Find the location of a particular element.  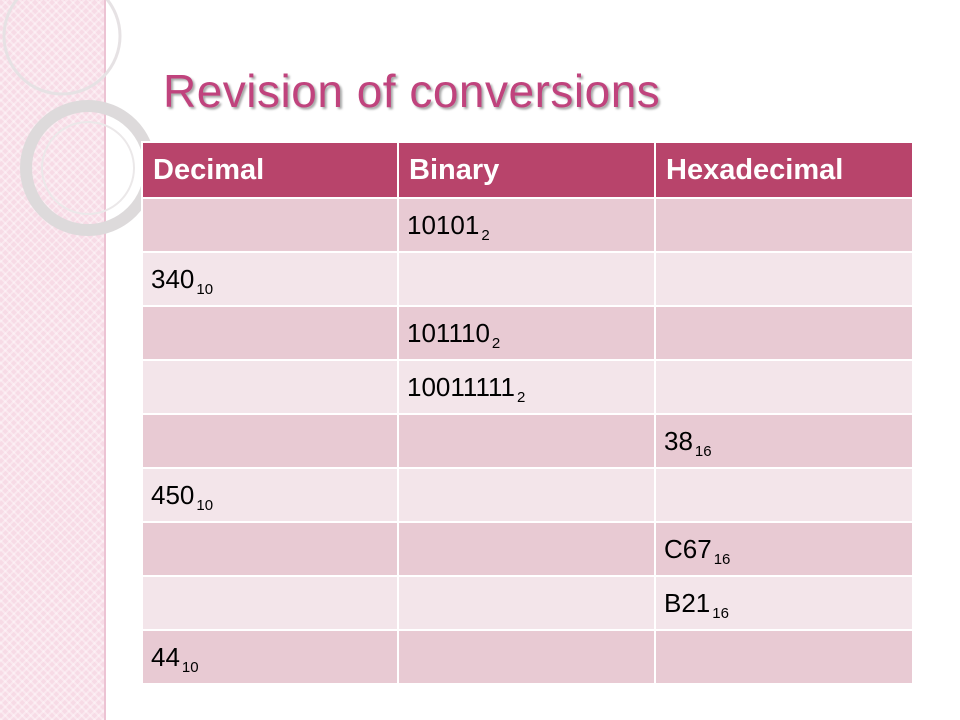

decorative-side-band is located at coordinates (53, 360).